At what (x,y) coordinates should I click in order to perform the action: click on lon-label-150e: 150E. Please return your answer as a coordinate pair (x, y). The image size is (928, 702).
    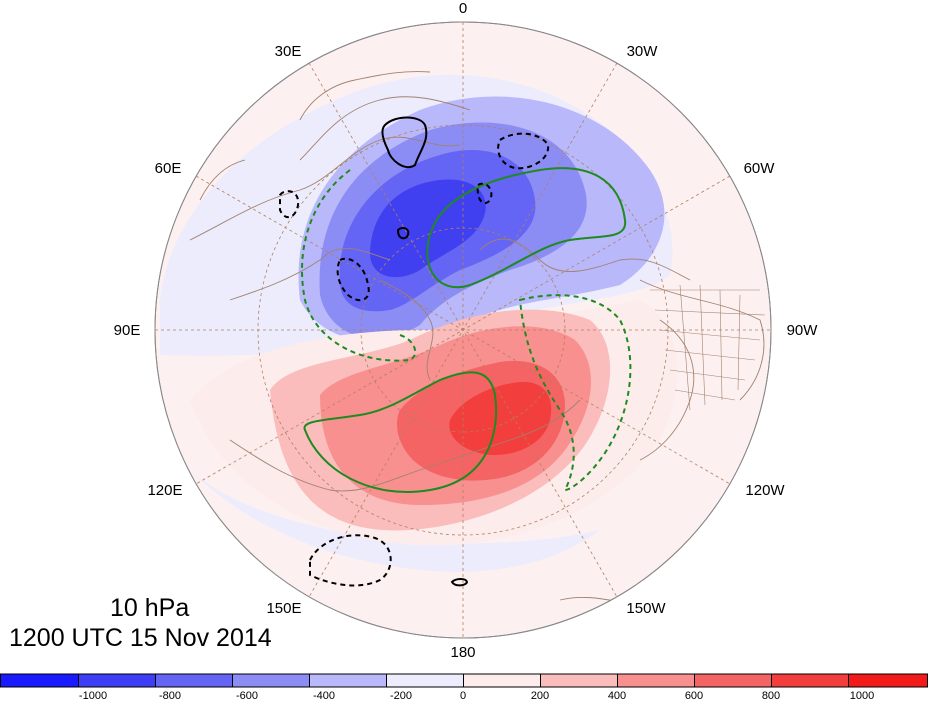
    Looking at the image, I should click on (283, 608).